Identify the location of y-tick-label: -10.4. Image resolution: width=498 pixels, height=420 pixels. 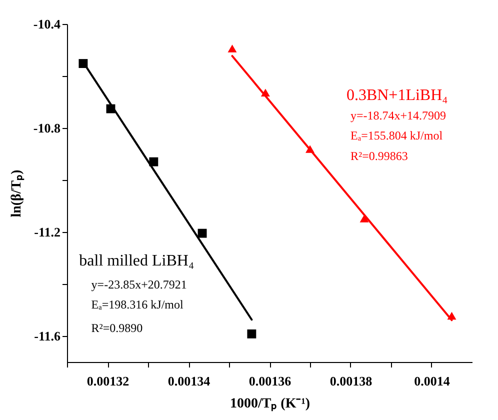
(47, 24).